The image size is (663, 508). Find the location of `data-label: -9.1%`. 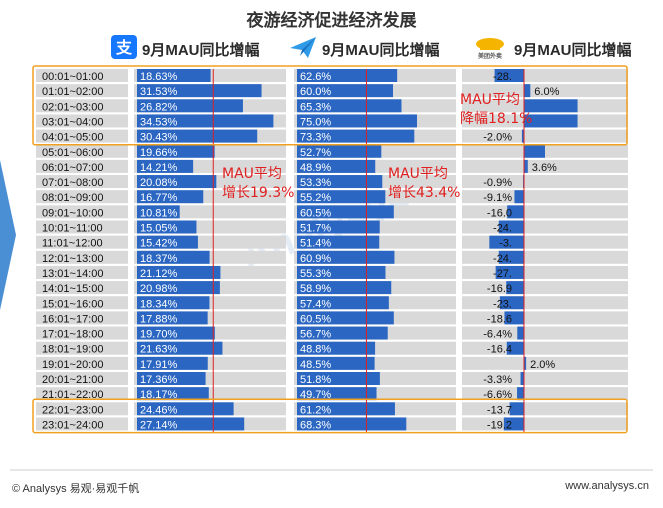

data-label: -9.1% is located at coordinates (497, 198).